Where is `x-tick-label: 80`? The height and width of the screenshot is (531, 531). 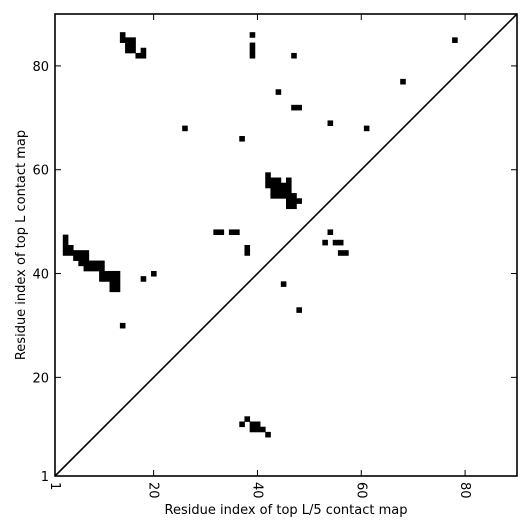 x-tick-label: 80 is located at coordinates (464, 490).